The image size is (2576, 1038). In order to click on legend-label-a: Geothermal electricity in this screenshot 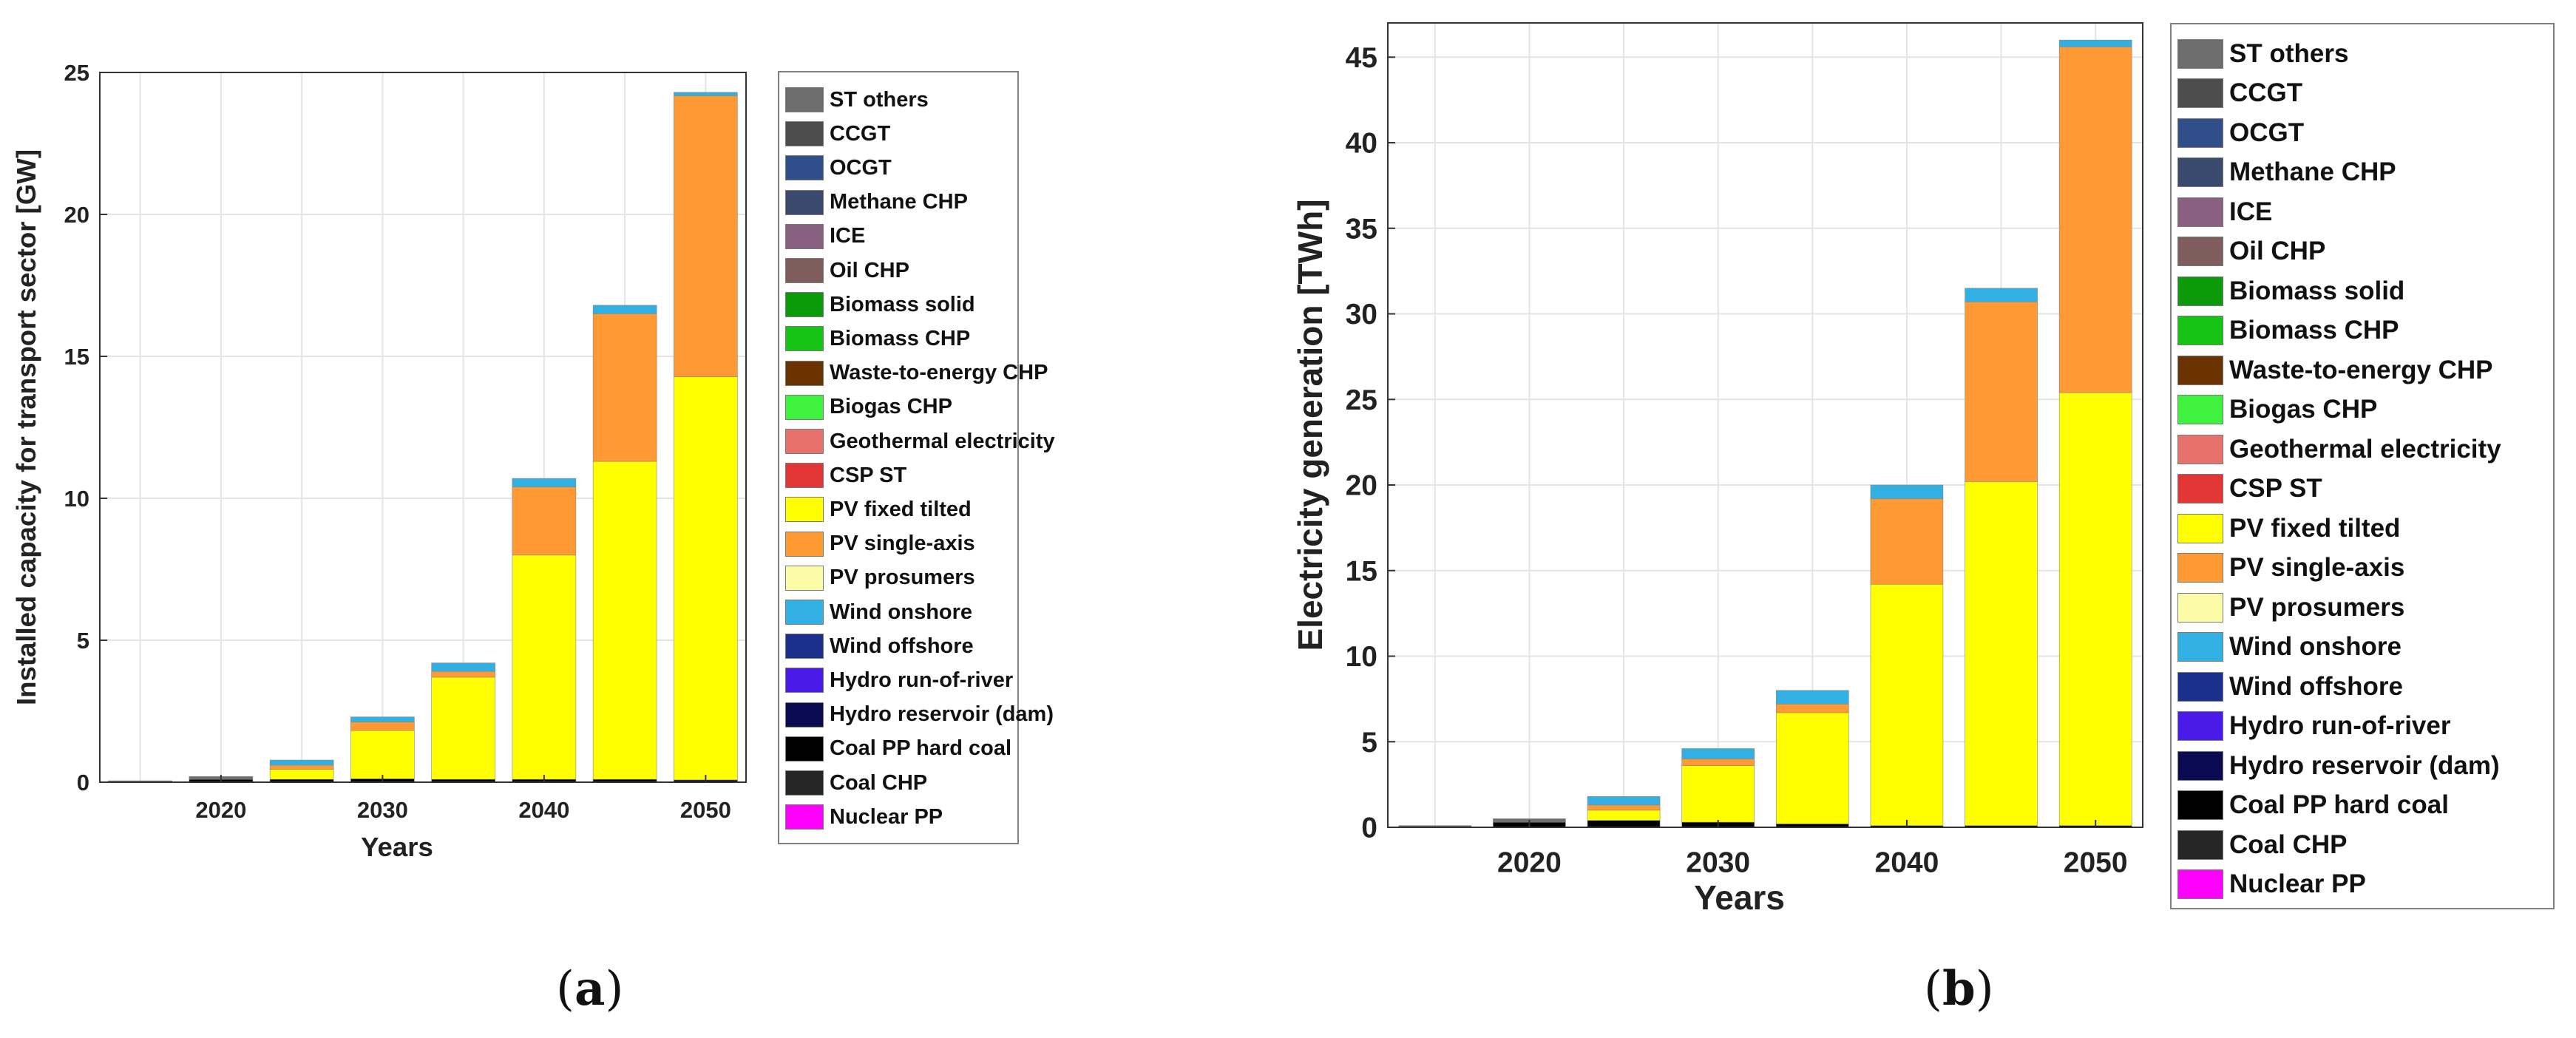, I will do `click(942, 441)`.